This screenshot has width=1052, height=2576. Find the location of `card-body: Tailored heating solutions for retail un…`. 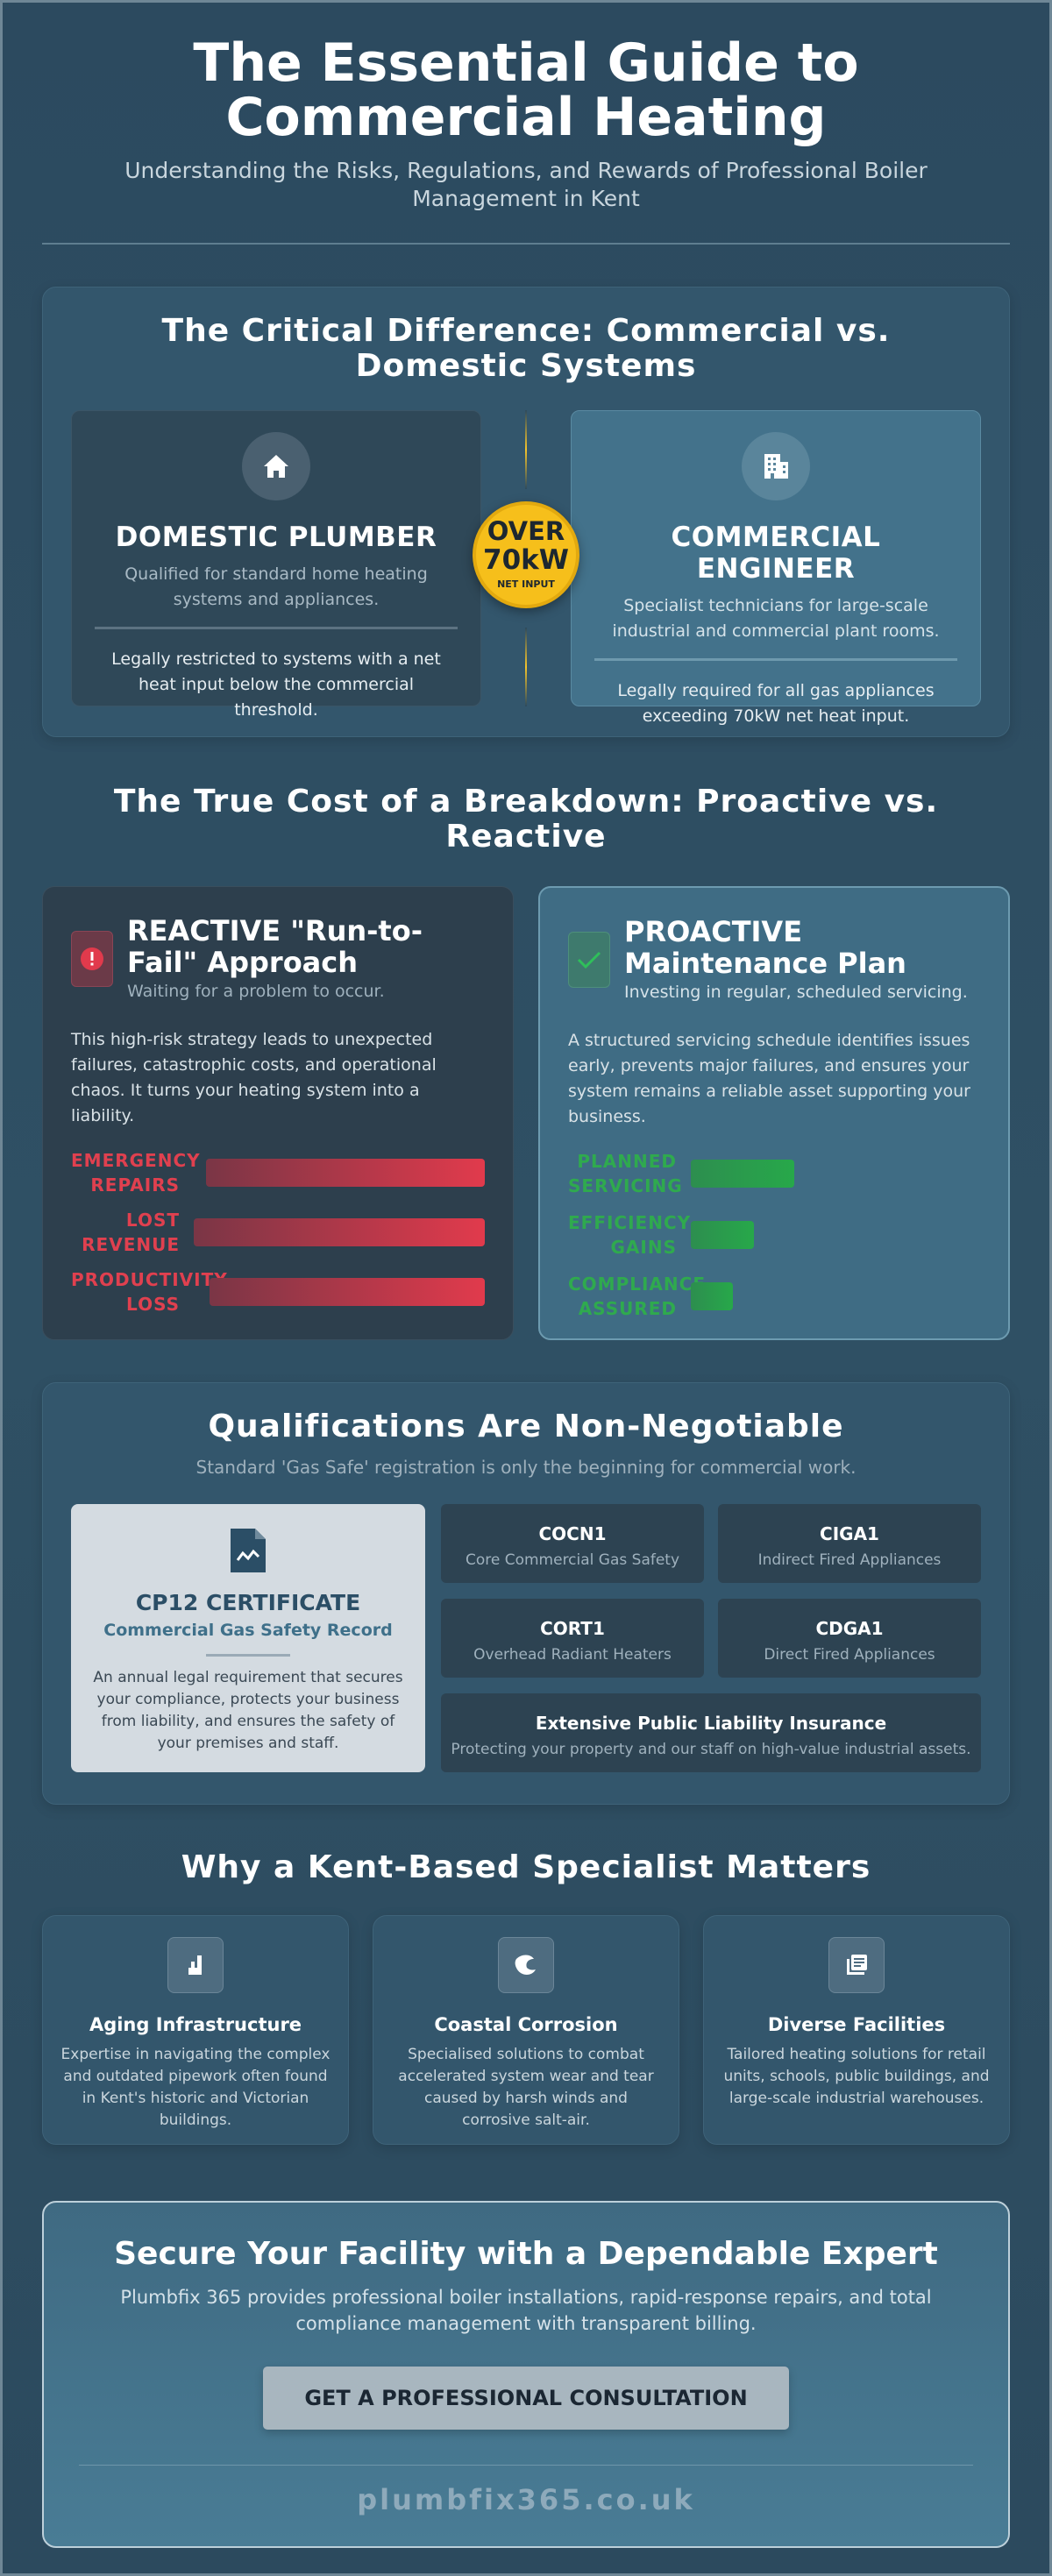

card-body: Tailored heating solutions for retail un… is located at coordinates (856, 2076).